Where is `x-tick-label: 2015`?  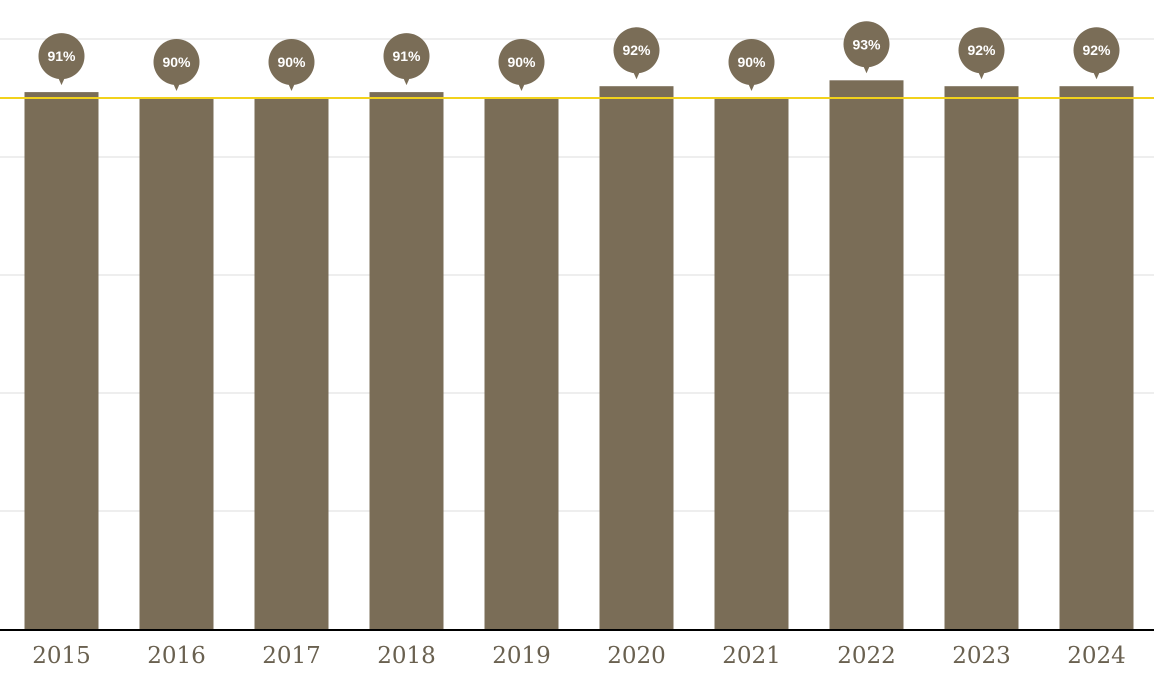 x-tick-label: 2015 is located at coordinates (61, 656).